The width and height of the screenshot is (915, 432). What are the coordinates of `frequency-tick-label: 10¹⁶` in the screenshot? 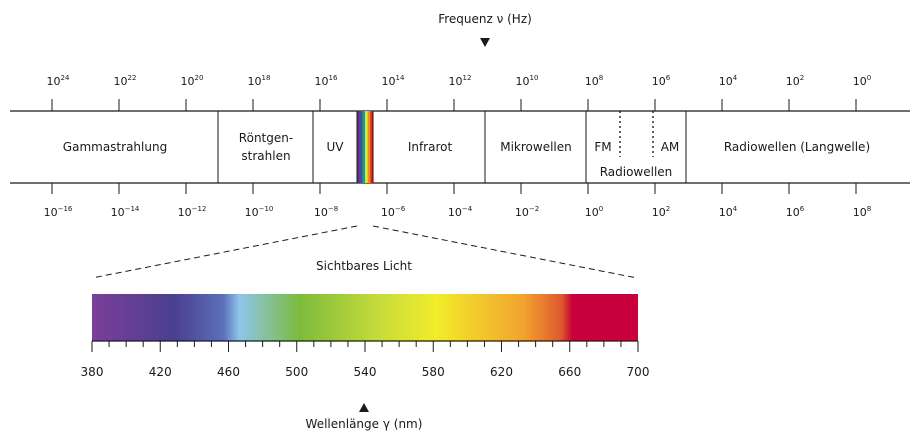 It's located at (326, 81).